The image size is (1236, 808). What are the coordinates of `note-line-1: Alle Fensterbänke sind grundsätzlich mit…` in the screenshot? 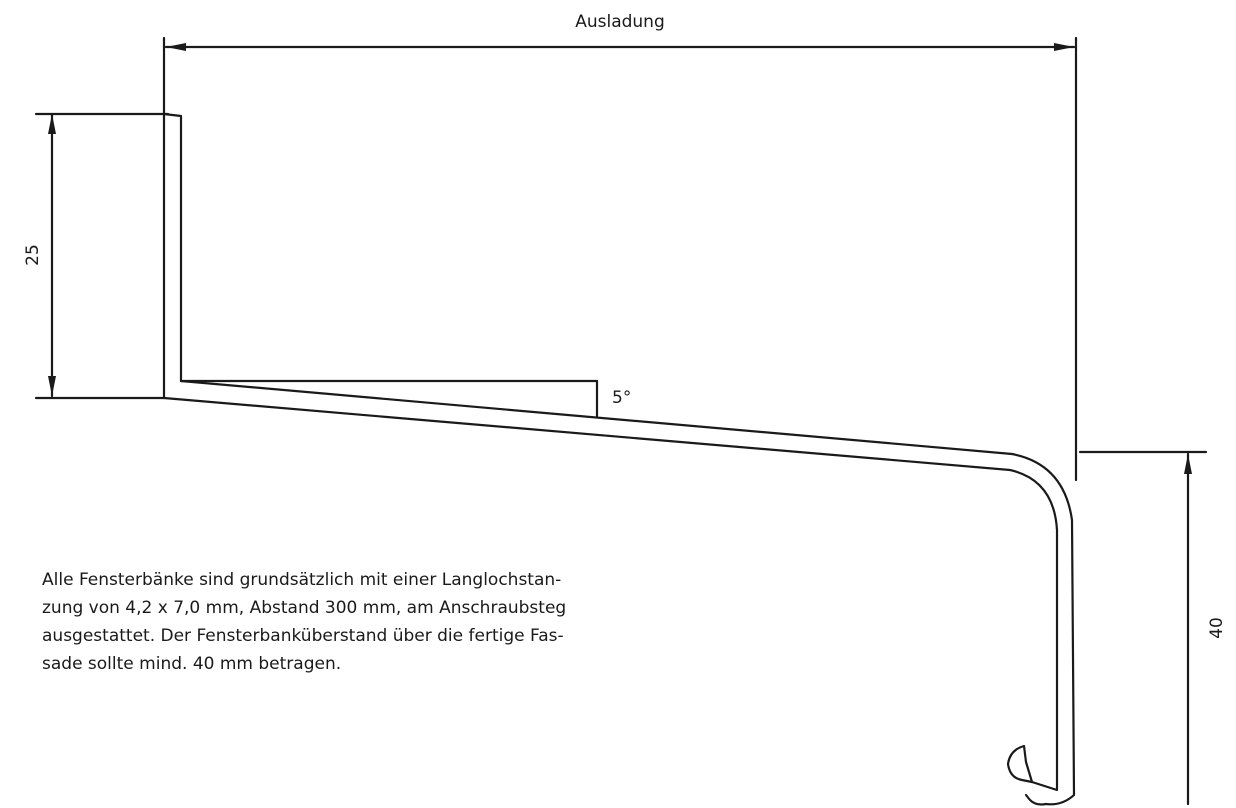 It's located at (302, 580).